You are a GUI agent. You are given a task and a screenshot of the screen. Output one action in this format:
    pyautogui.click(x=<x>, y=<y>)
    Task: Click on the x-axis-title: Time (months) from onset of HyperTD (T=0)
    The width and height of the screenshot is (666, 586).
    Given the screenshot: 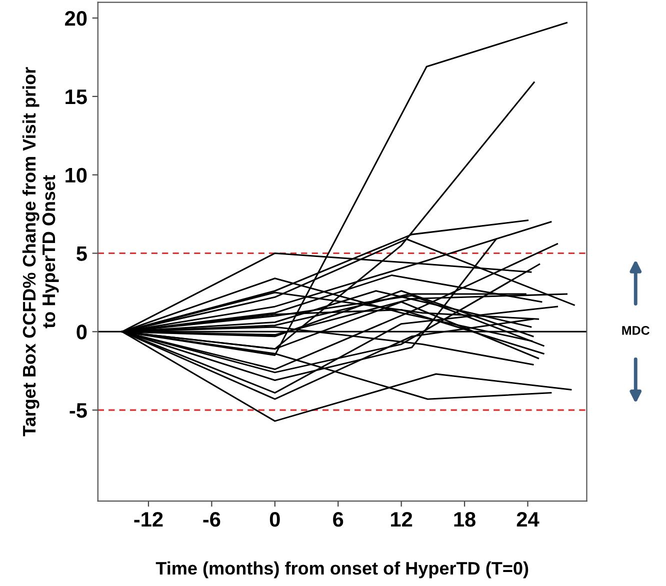 What is the action you would take?
    pyautogui.click(x=342, y=569)
    